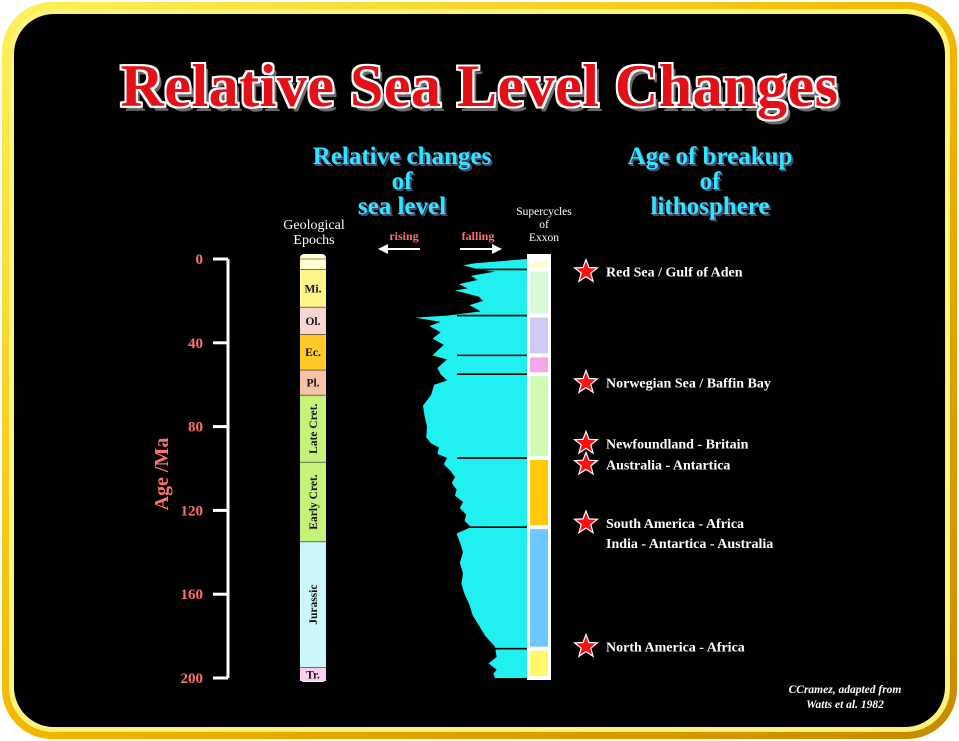  What do you see at coordinates (845, 698) in the screenshot?
I see `credit: CCramez, adapted from Watts et al. 1982` at bounding box center [845, 698].